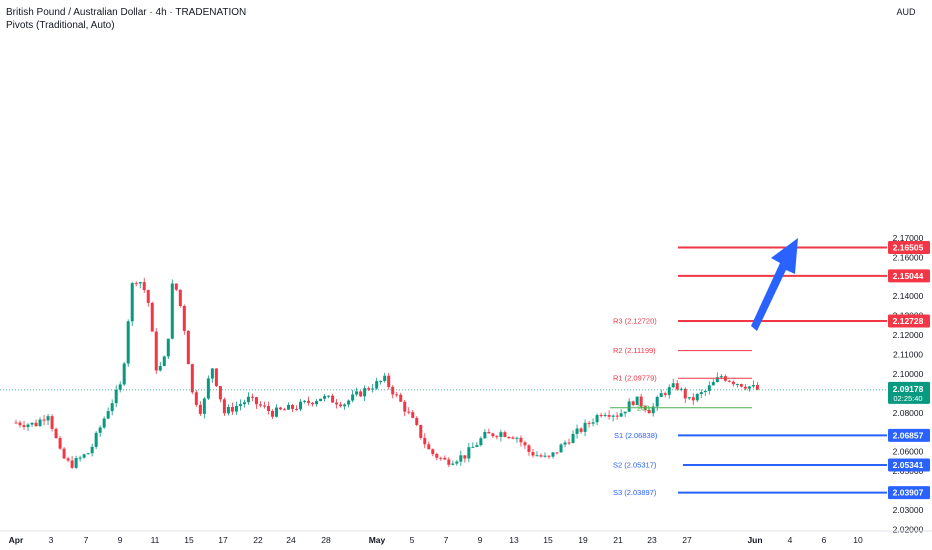 The width and height of the screenshot is (932, 550). I want to click on level-price-tag-text: 2.05341, so click(908, 465).